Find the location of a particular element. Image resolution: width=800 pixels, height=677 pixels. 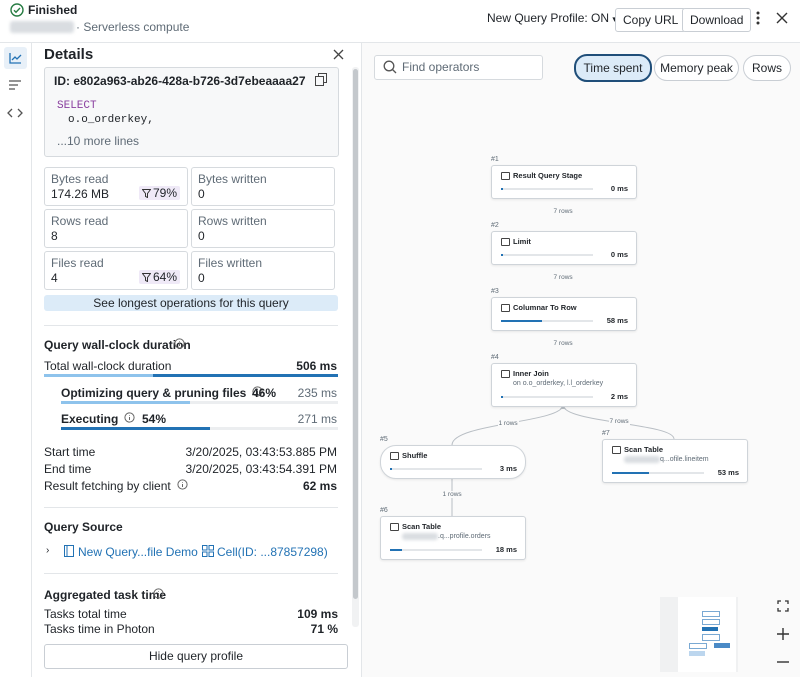

profile-toggle-text: New Query Profile: ON is located at coordinates (548, 18).